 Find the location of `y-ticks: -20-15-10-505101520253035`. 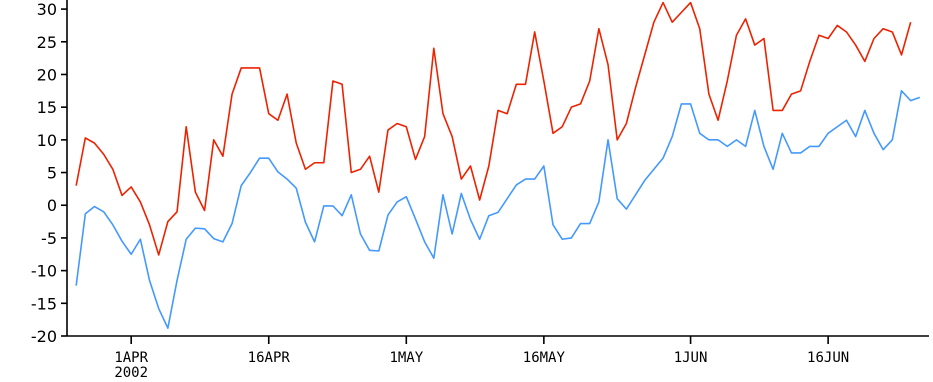

y-ticks: -20-15-10-505101520253035 is located at coordinates (49, 173).